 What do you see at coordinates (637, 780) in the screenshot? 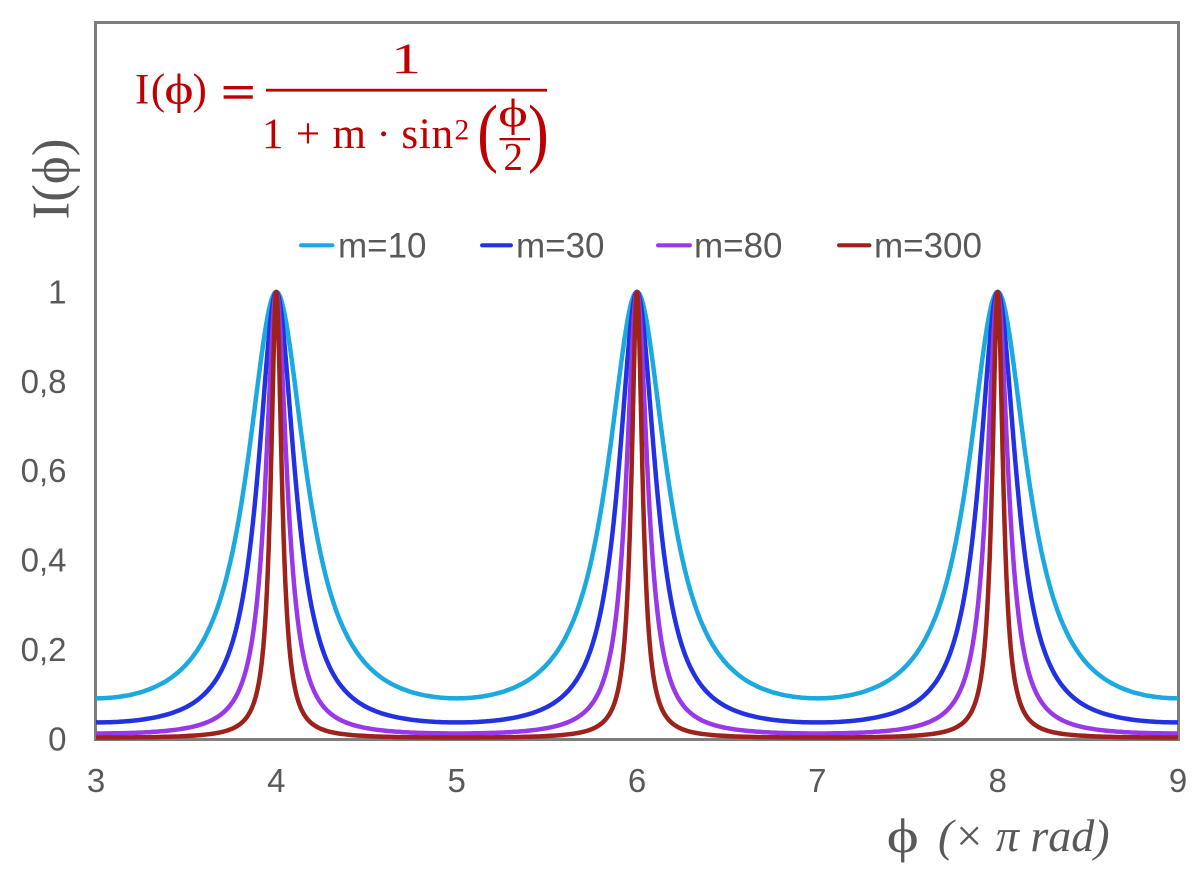
I see `svg-text: 6` at bounding box center [637, 780].